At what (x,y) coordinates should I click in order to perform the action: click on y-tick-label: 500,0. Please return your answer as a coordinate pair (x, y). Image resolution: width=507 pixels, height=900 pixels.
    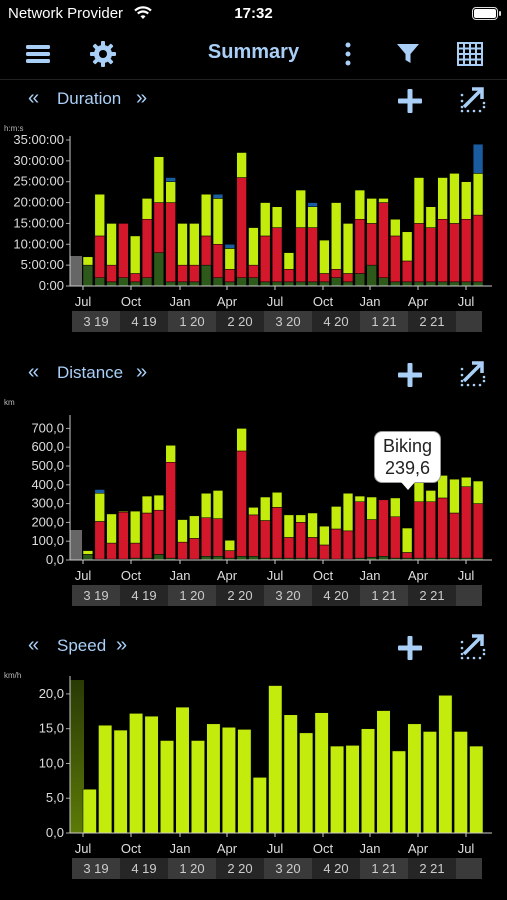
    Looking at the image, I should click on (47, 465).